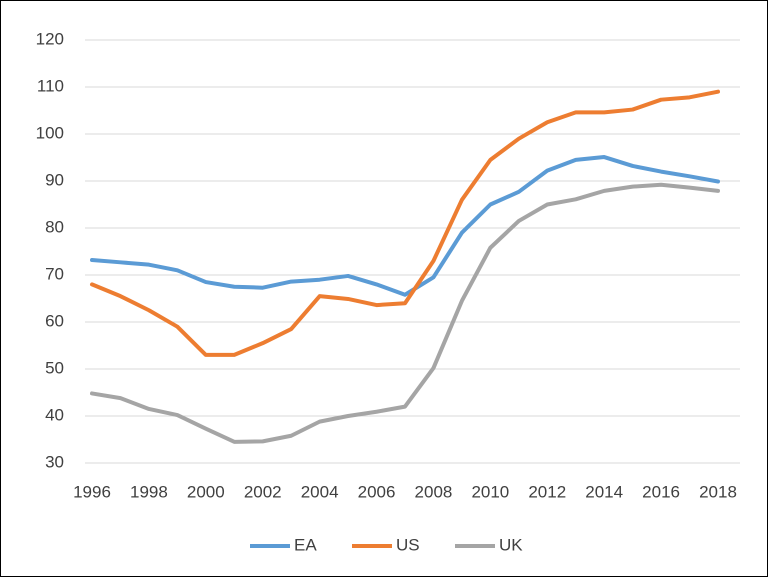 Image resolution: width=769 pixels, height=578 pixels. I want to click on x-tick-label: 2006, so click(377, 491).